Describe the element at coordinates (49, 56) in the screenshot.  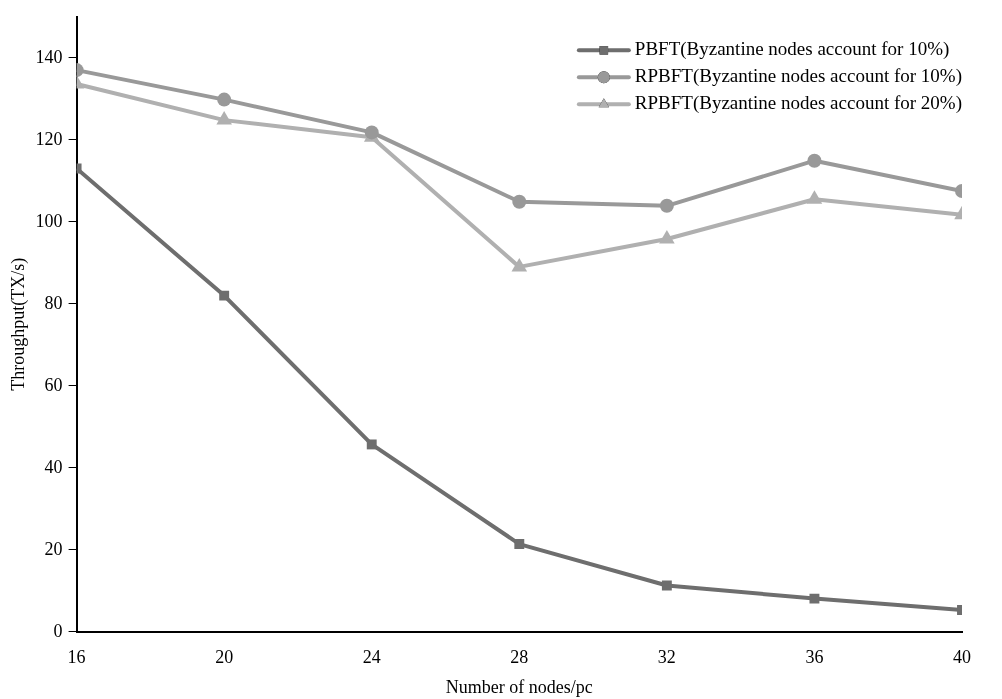
I see `y-tick-label: 140` at that location.